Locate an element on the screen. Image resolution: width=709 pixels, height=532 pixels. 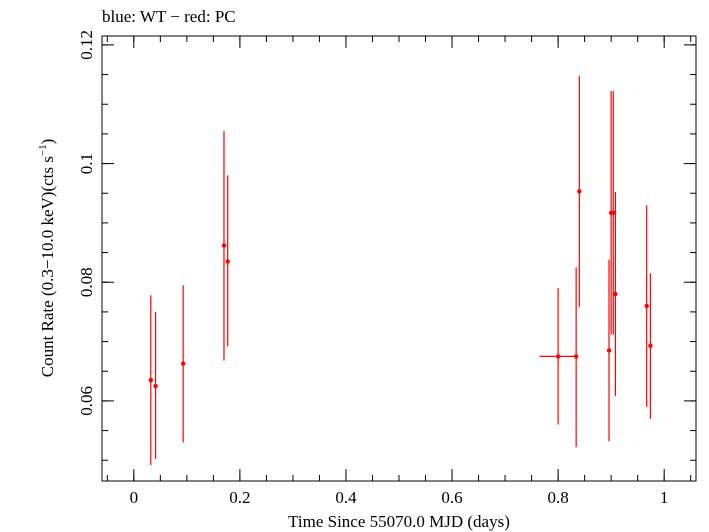
x-tick-label: 1 is located at coordinates (664, 497).